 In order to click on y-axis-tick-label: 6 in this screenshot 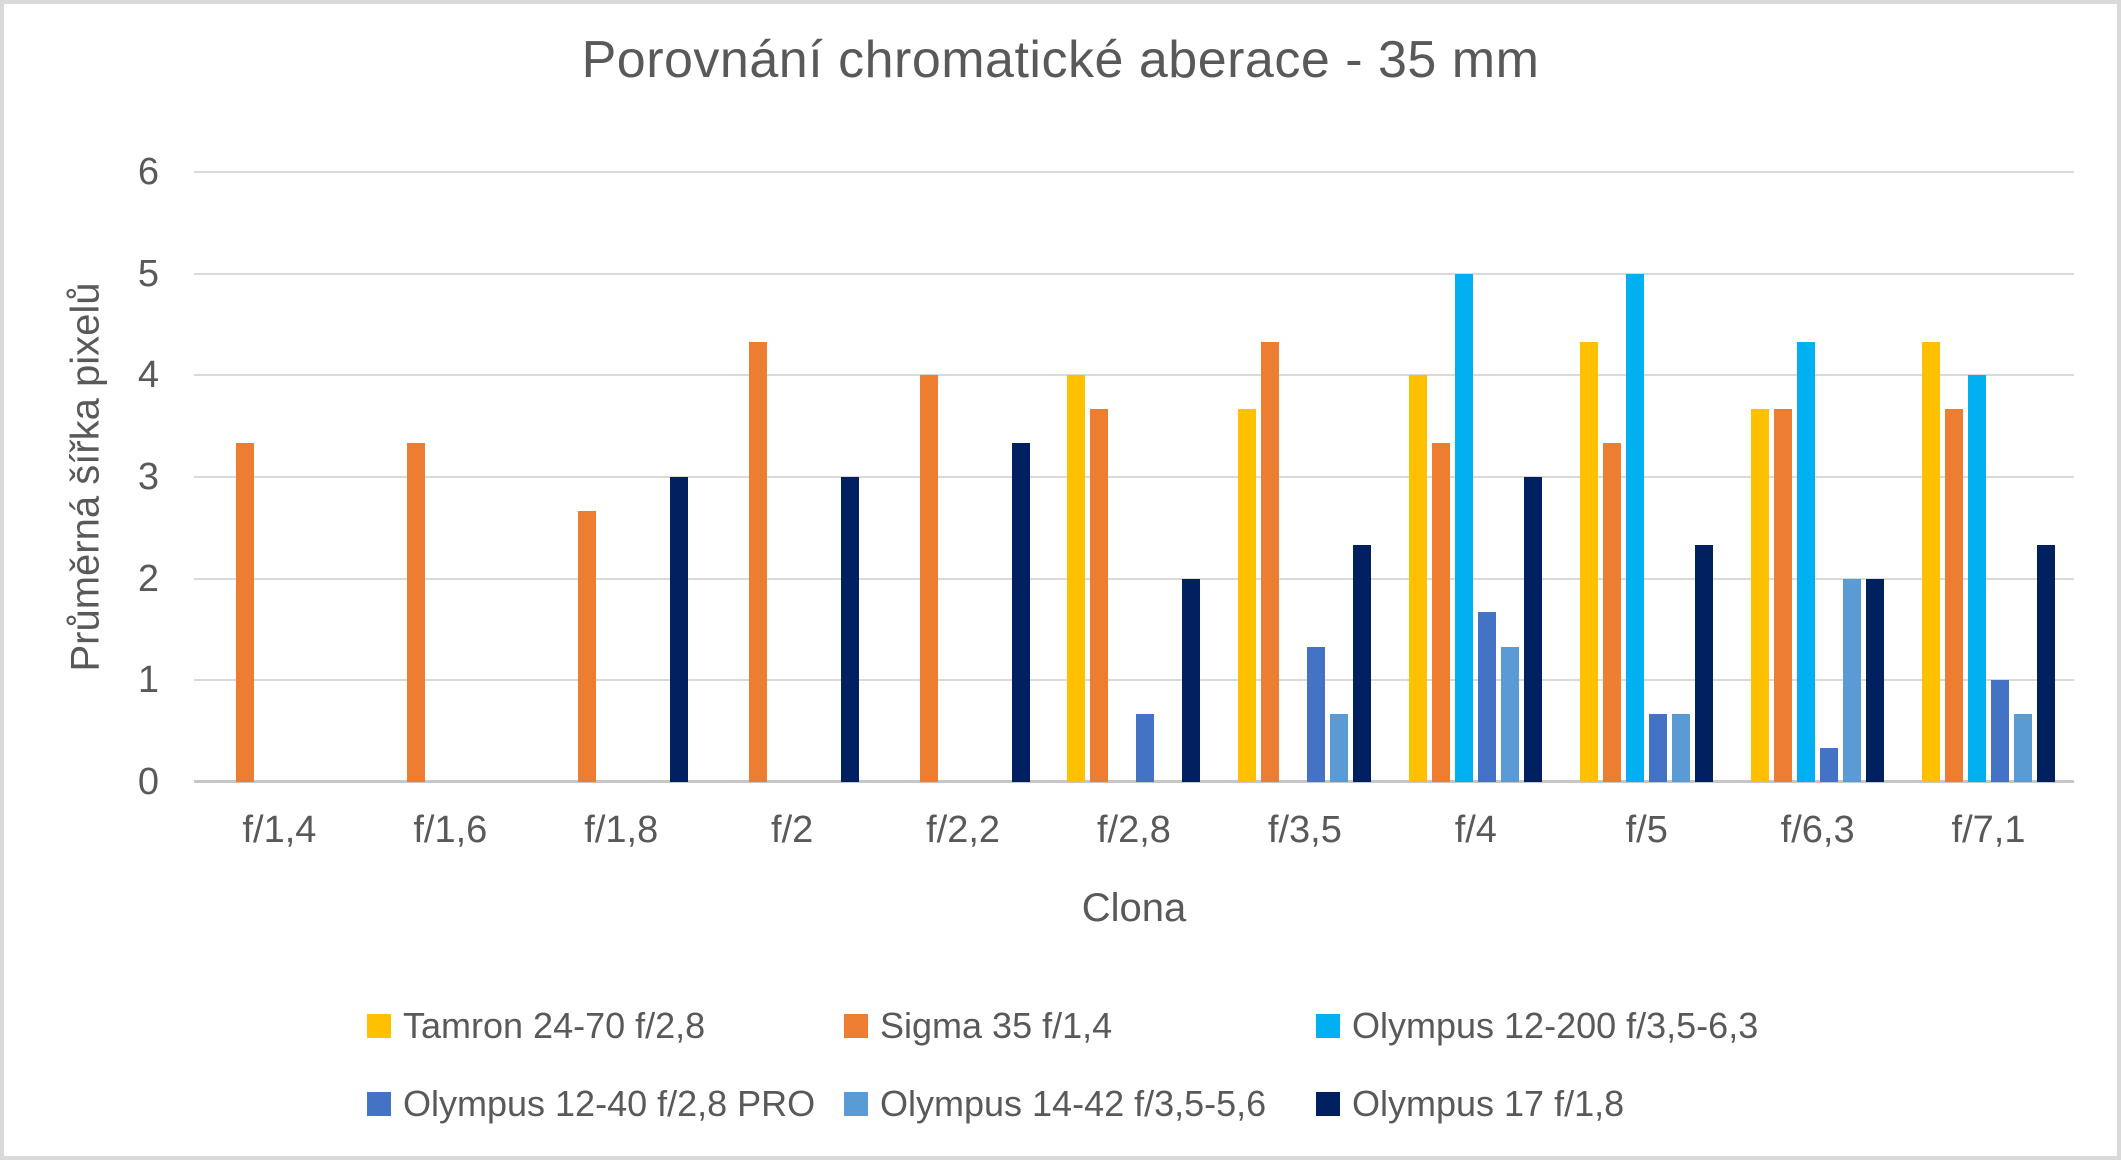, I will do `click(148, 172)`.